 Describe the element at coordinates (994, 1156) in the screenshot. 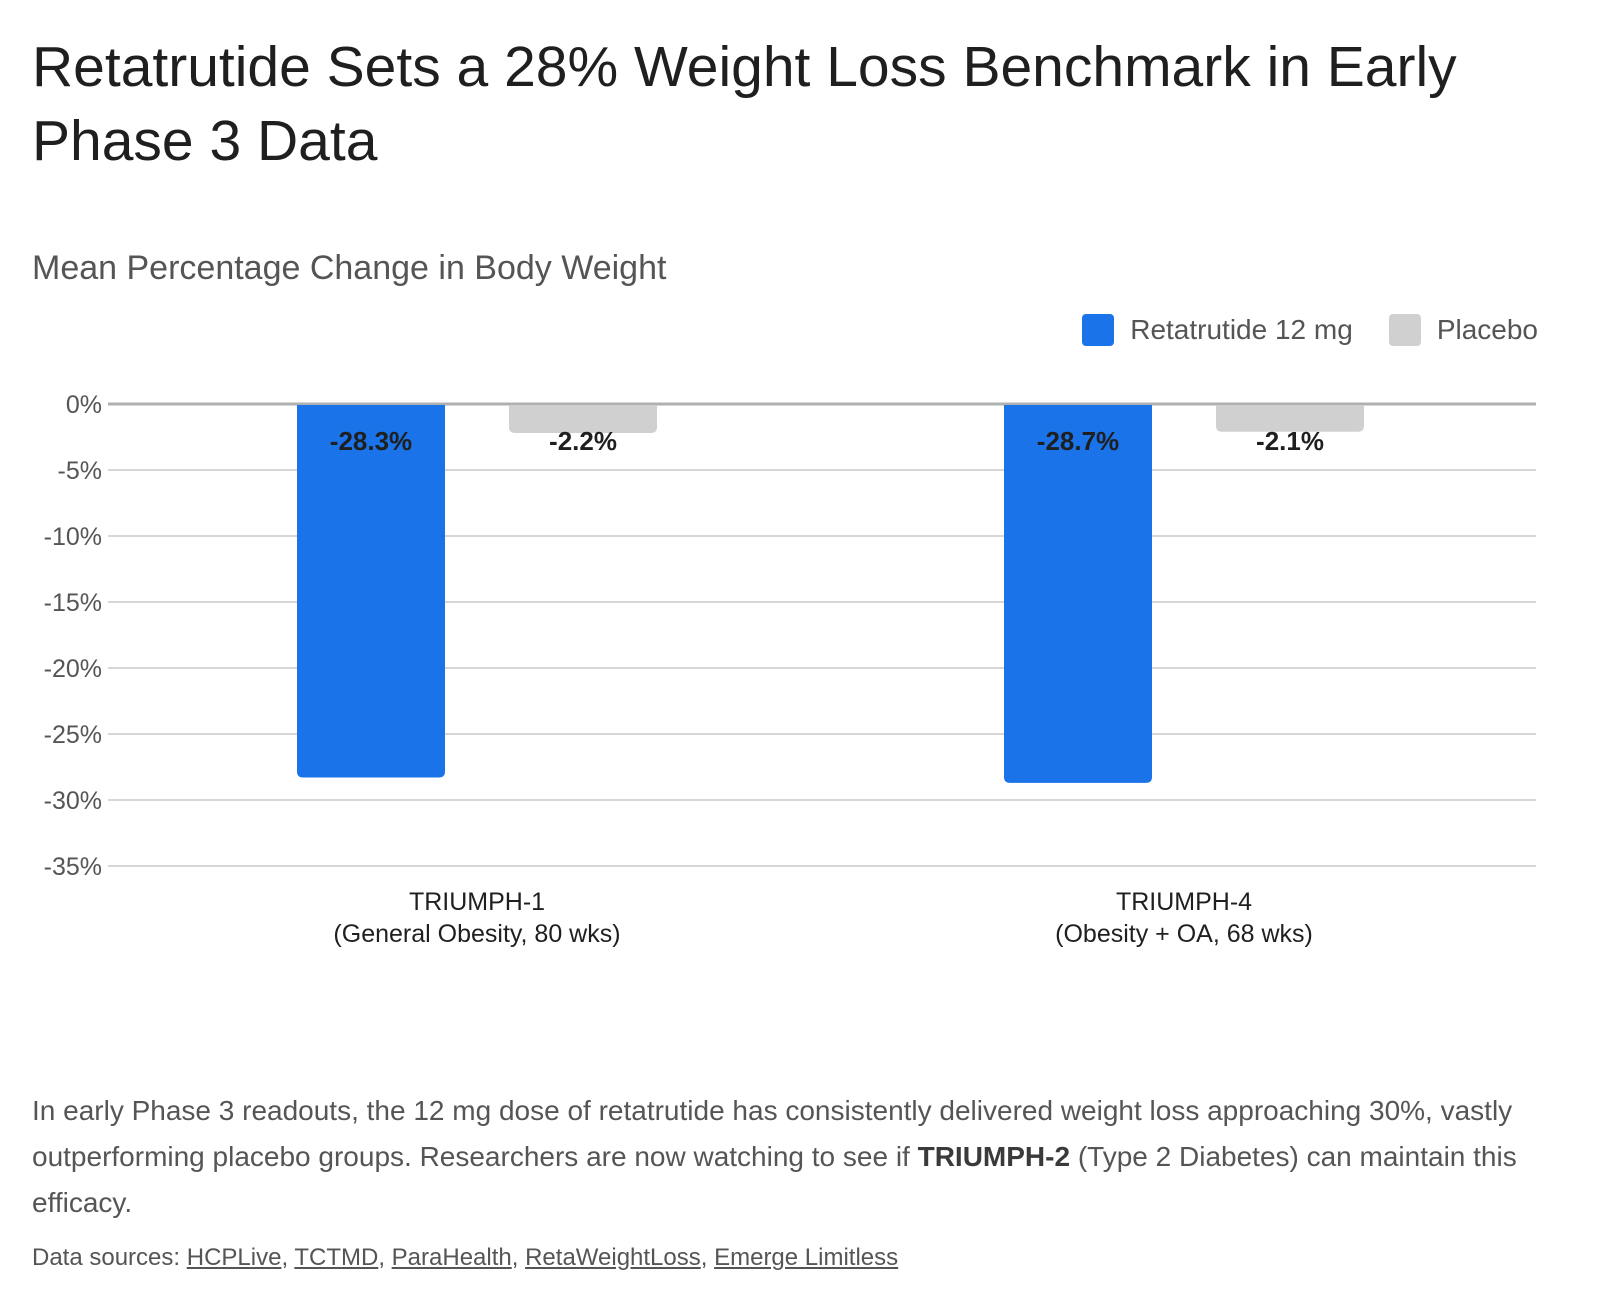

I see `note-highlight: TRIUMPH-2` at that location.